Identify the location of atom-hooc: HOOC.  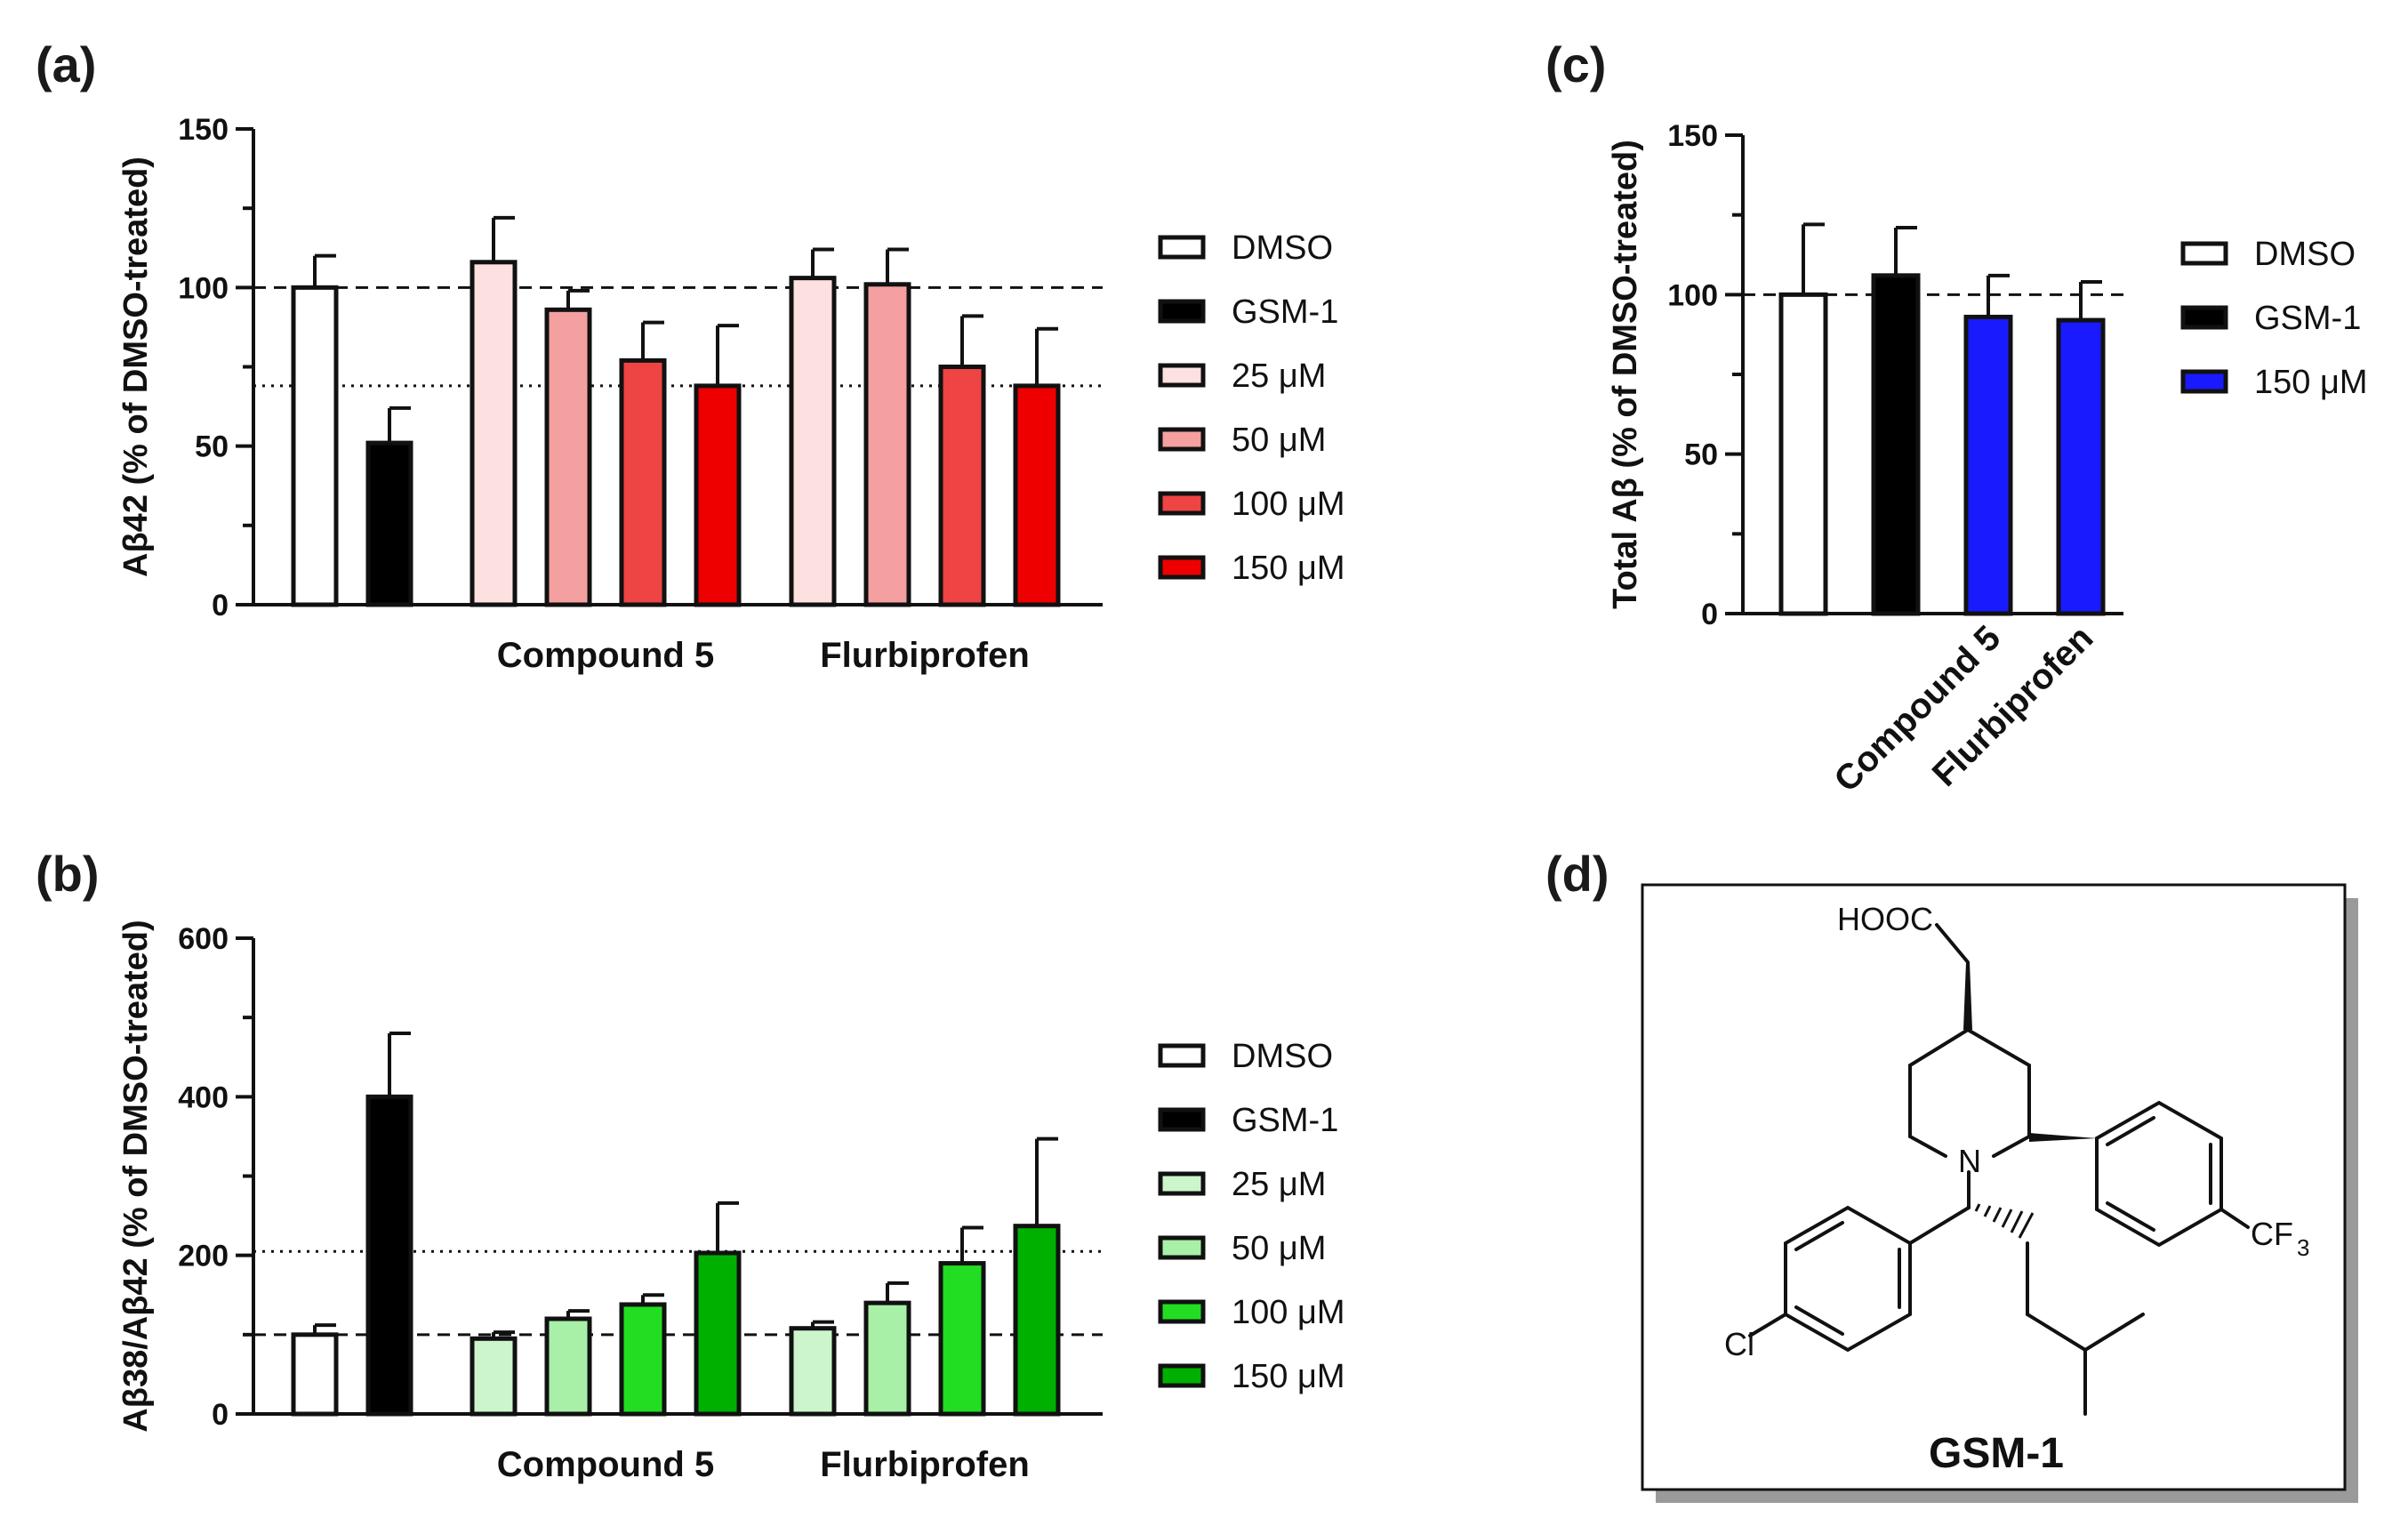
(1885, 919).